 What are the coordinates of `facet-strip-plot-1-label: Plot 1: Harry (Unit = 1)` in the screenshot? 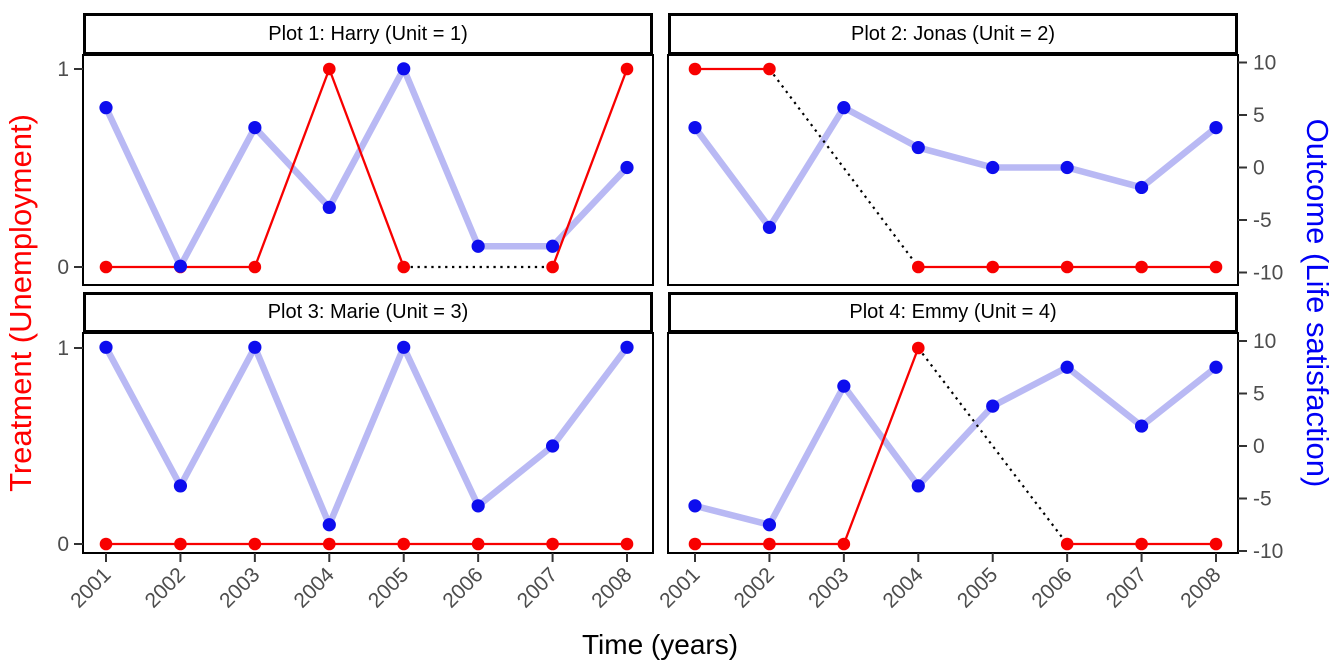 It's located at (368, 33).